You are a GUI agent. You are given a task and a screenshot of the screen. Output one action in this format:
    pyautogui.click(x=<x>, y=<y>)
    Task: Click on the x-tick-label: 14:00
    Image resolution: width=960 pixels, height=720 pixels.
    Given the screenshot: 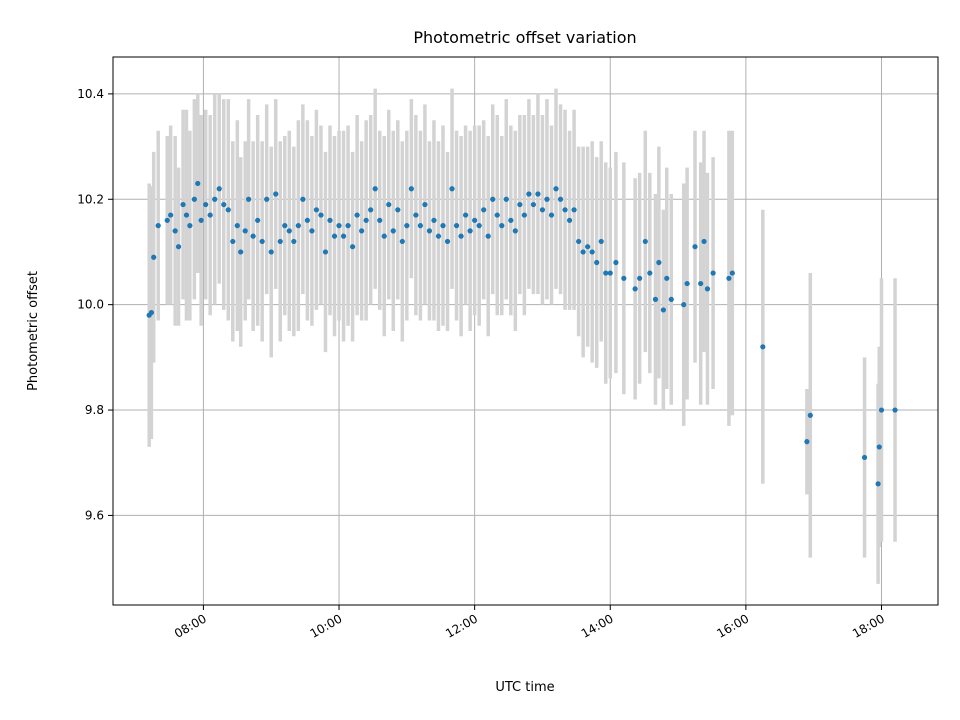 What is the action you would take?
    pyautogui.click(x=597, y=625)
    